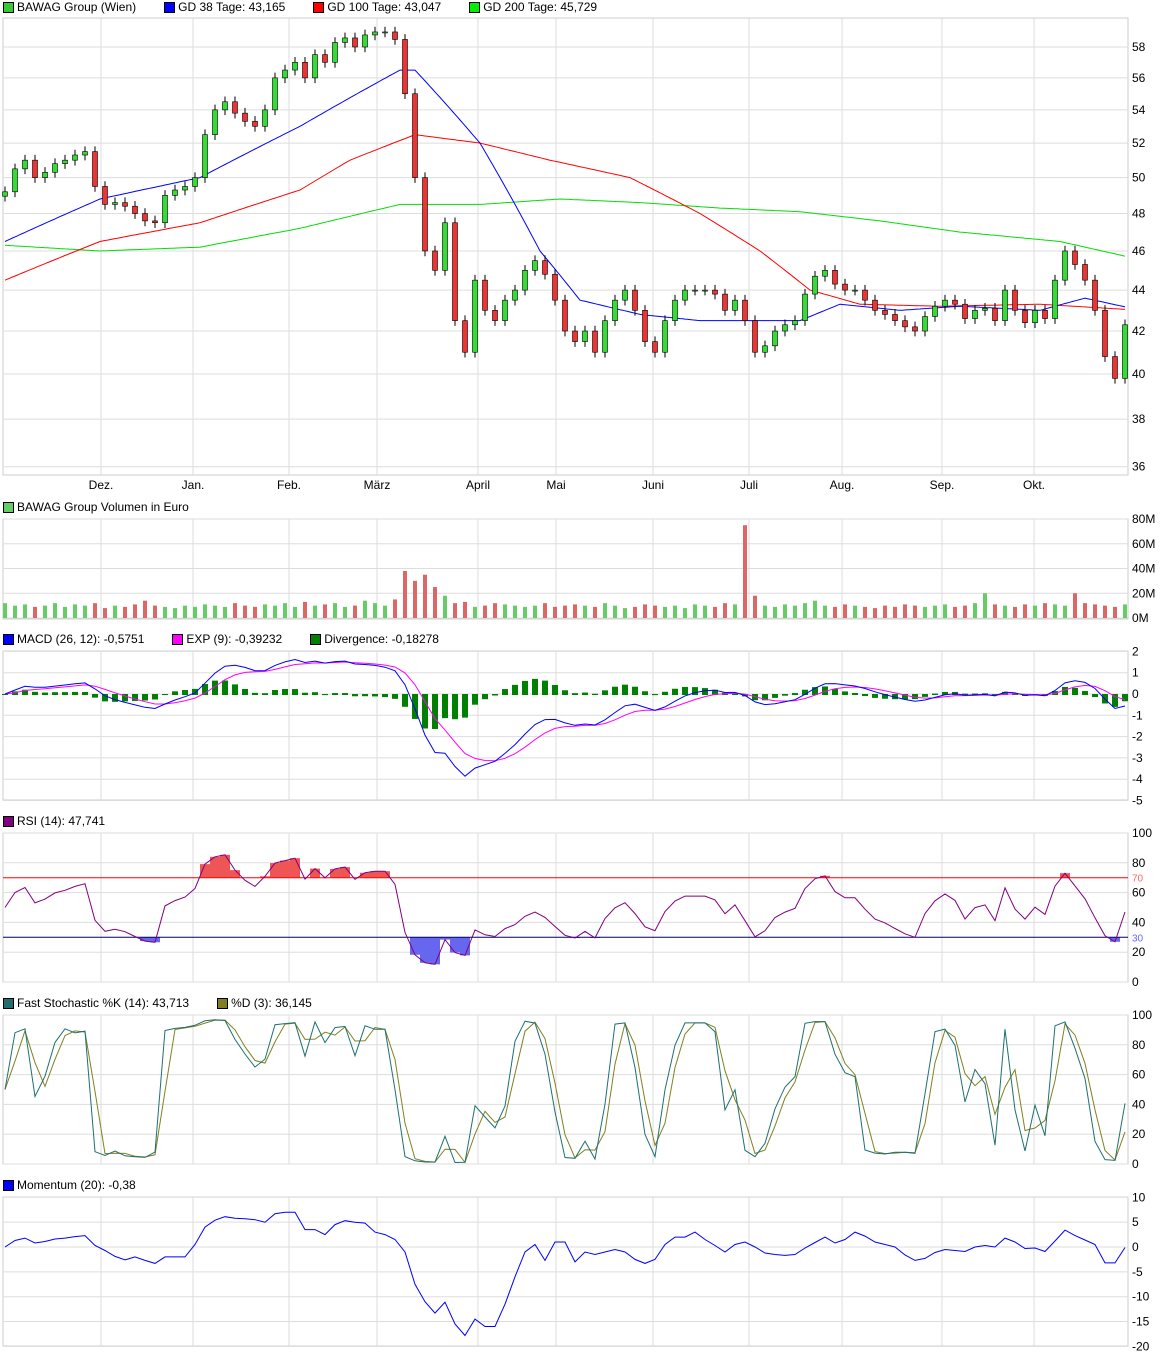 Image resolution: width=1175 pixels, height=1358 pixels. What do you see at coordinates (1139, 1104) in the screenshot?
I see `stoch-tick-label: 40` at bounding box center [1139, 1104].